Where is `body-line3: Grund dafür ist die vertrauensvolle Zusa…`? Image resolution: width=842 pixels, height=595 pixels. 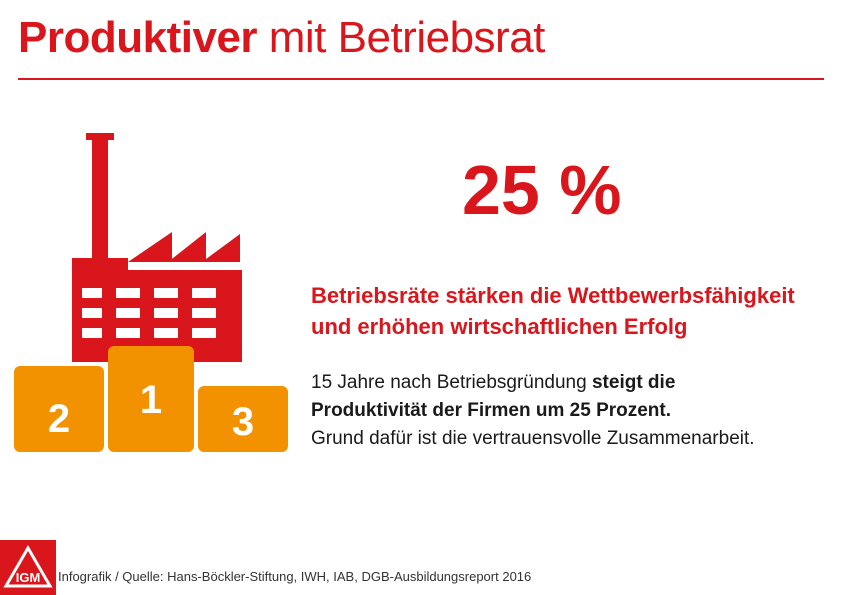
body-line3: Grund dafür ist die vertrauensvolle Zusa… is located at coordinates (533, 438).